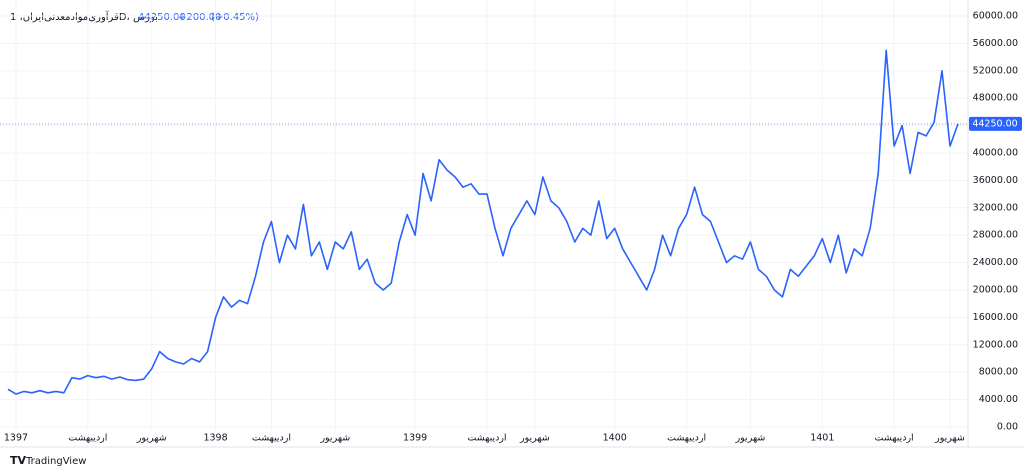 The image size is (1024, 473). Describe the element at coordinates (235, 17) in the screenshot. I see `change-pct: (+0.45%)` at that location.